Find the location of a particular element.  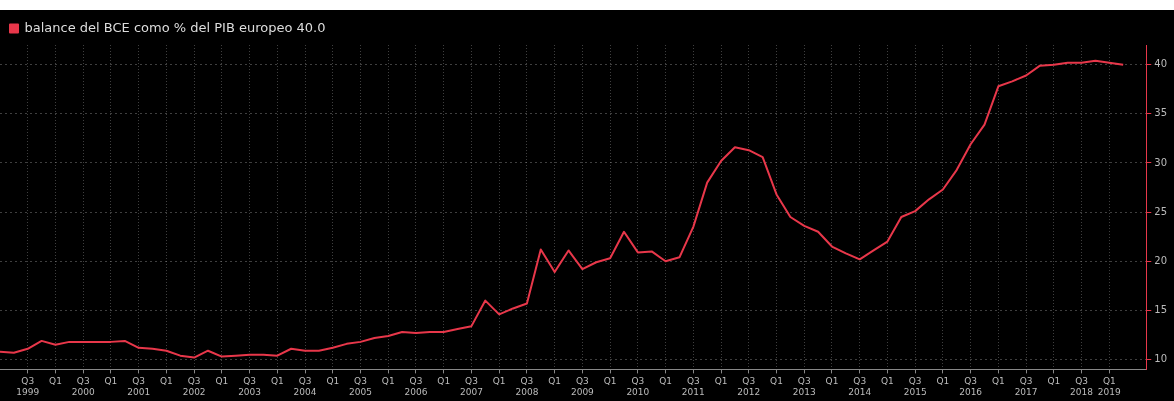

x-tick-label: Q3 2018 is located at coordinates (1082, 386).